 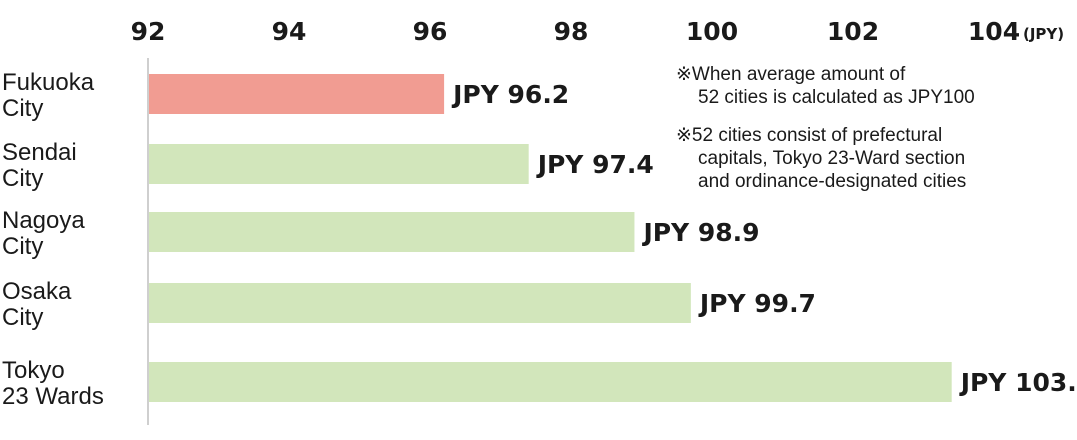 I want to click on category-label: Osaka City, so click(x=37, y=304).